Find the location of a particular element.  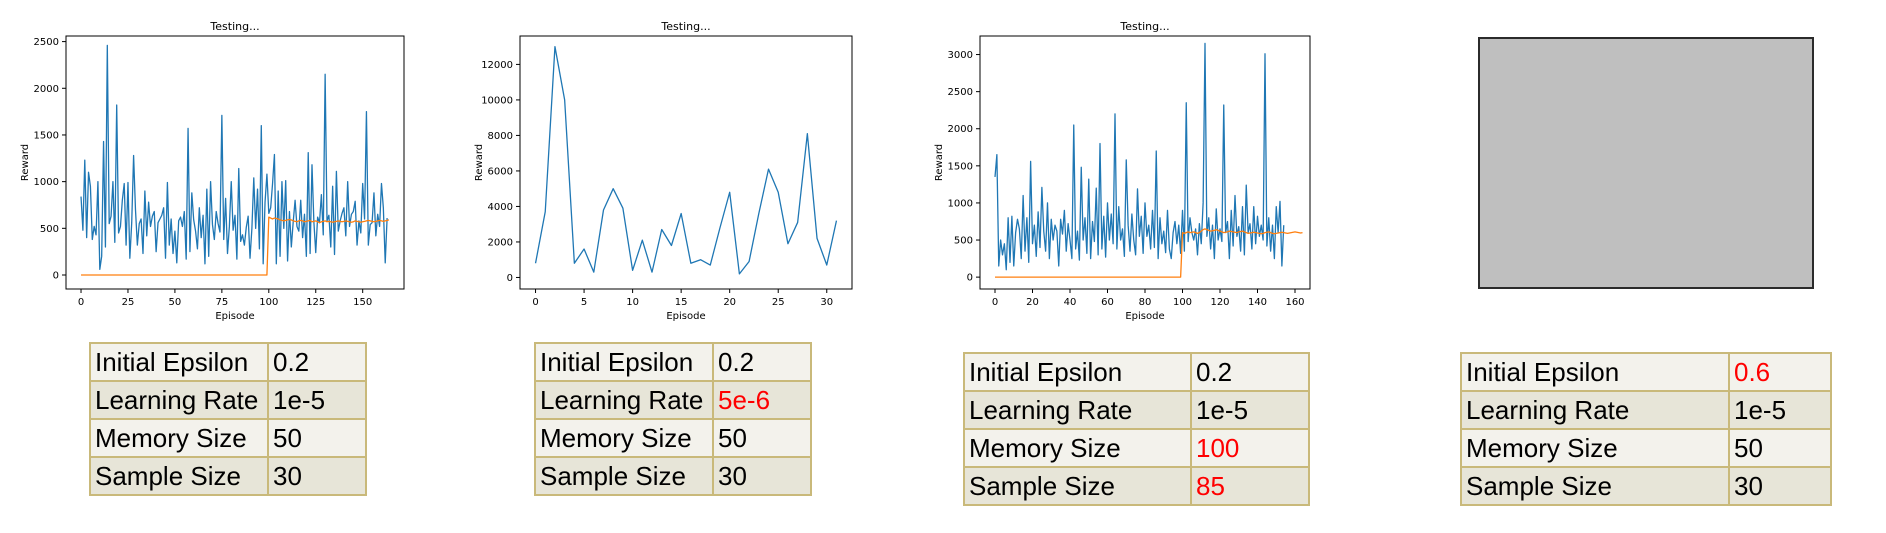

x-tick-label: 140 is located at coordinates (1257, 302).